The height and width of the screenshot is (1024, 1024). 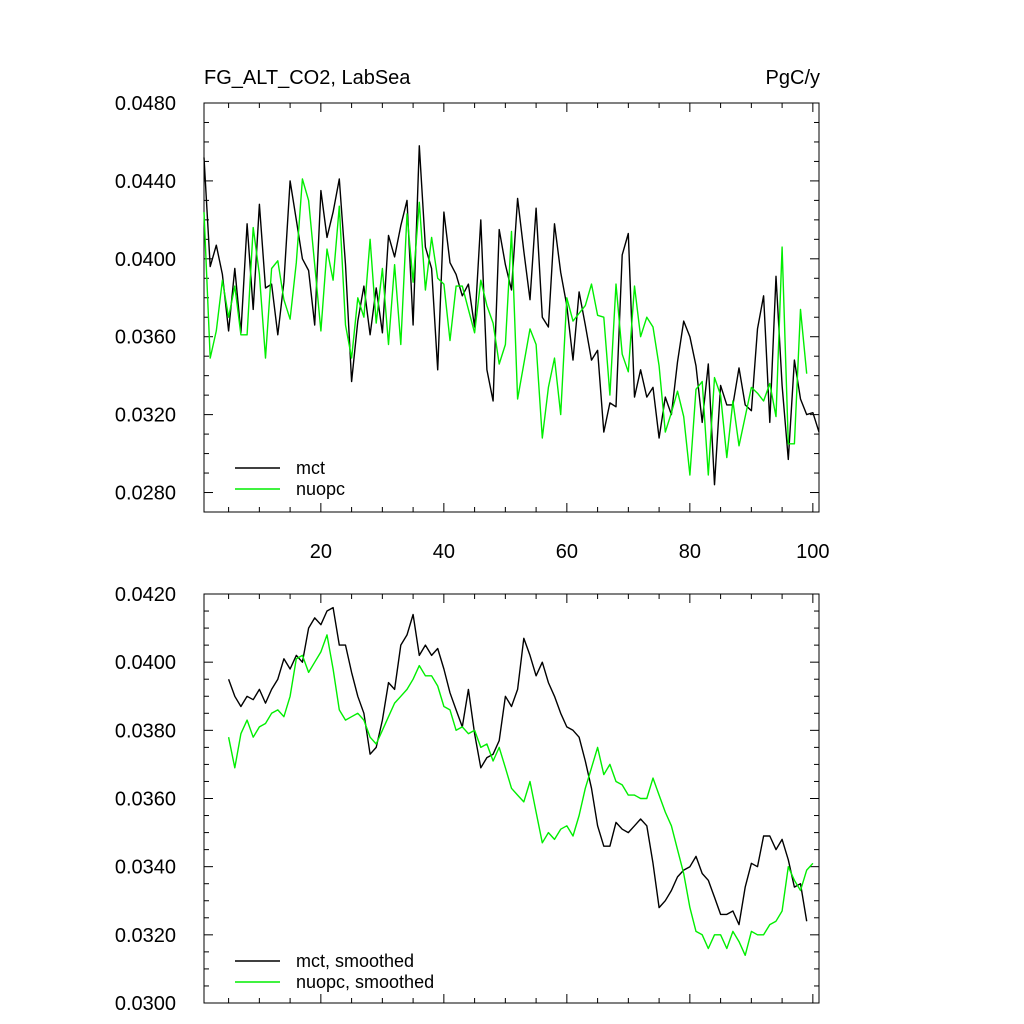 What do you see at coordinates (290, 478) in the screenshot?
I see `top-legend: mct nuopc` at bounding box center [290, 478].